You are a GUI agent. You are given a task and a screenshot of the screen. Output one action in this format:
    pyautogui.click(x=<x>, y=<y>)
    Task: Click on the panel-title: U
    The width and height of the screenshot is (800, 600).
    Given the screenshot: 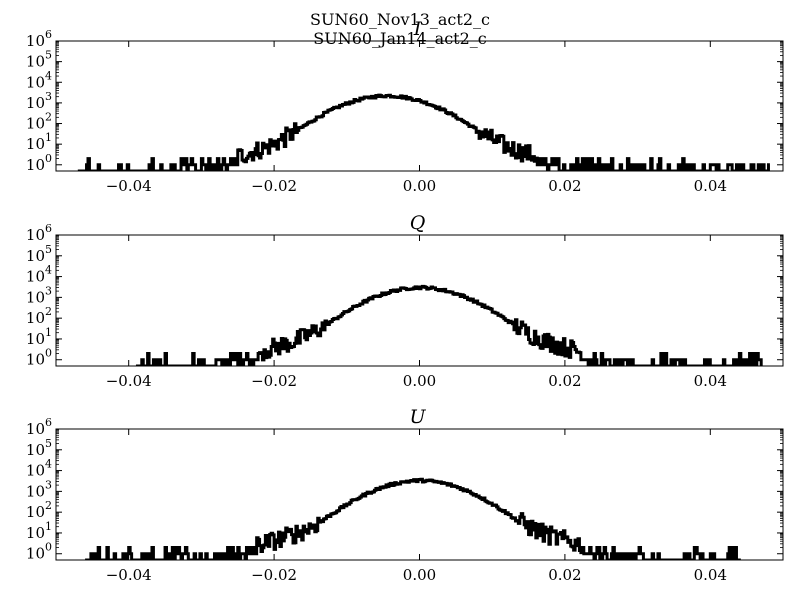 What is the action you would take?
    pyautogui.click(x=417, y=417)
    